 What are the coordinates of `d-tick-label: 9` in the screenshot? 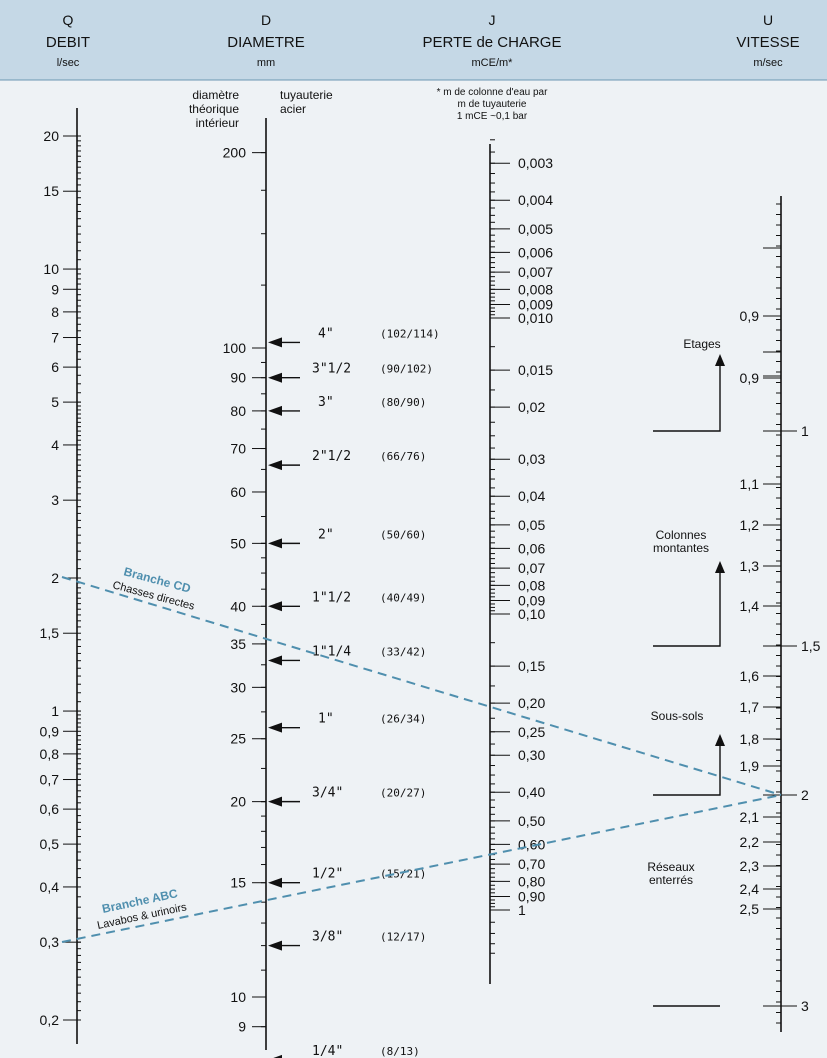 It's located at (242, 1027).